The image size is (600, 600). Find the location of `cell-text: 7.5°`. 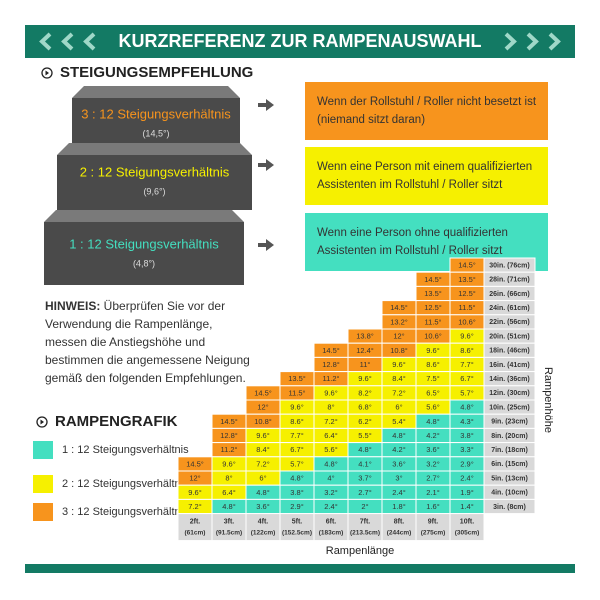

cell-text: 7.5° is located at coordinates (432, 378).